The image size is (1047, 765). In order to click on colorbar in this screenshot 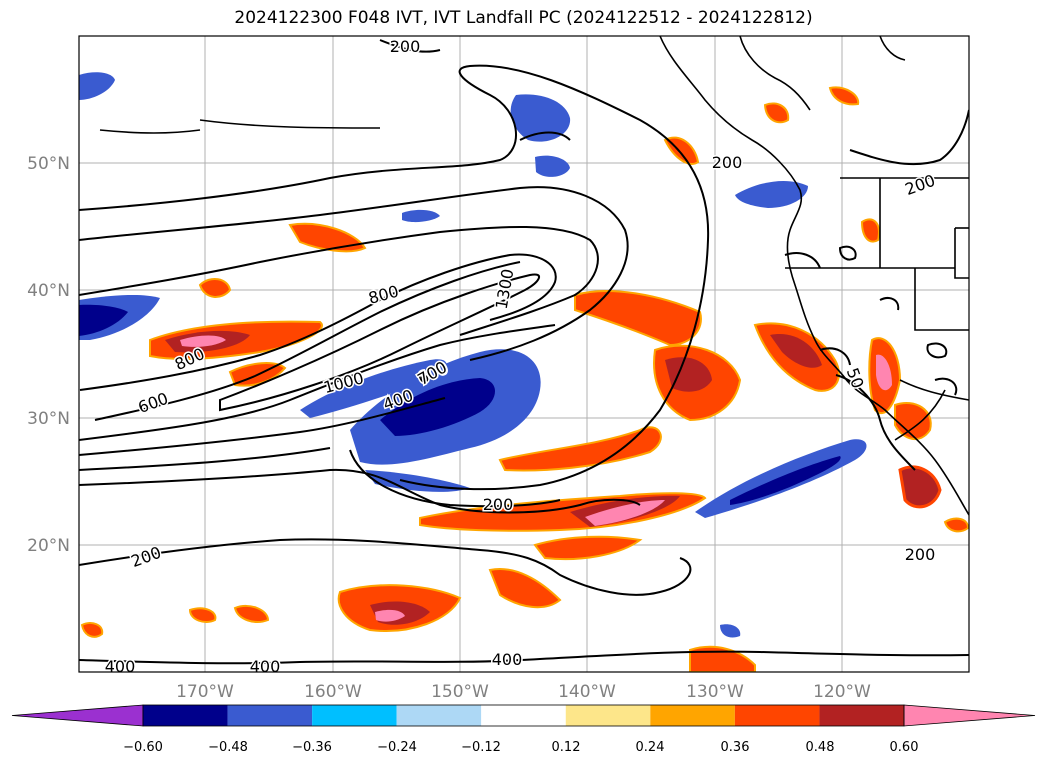, I will do `click(523, 715)`.